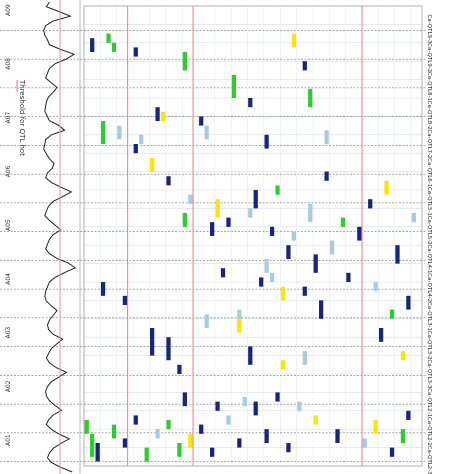  I want to click on qtl-cluster-label: Ca-QTL9-2, so click(429, 57).